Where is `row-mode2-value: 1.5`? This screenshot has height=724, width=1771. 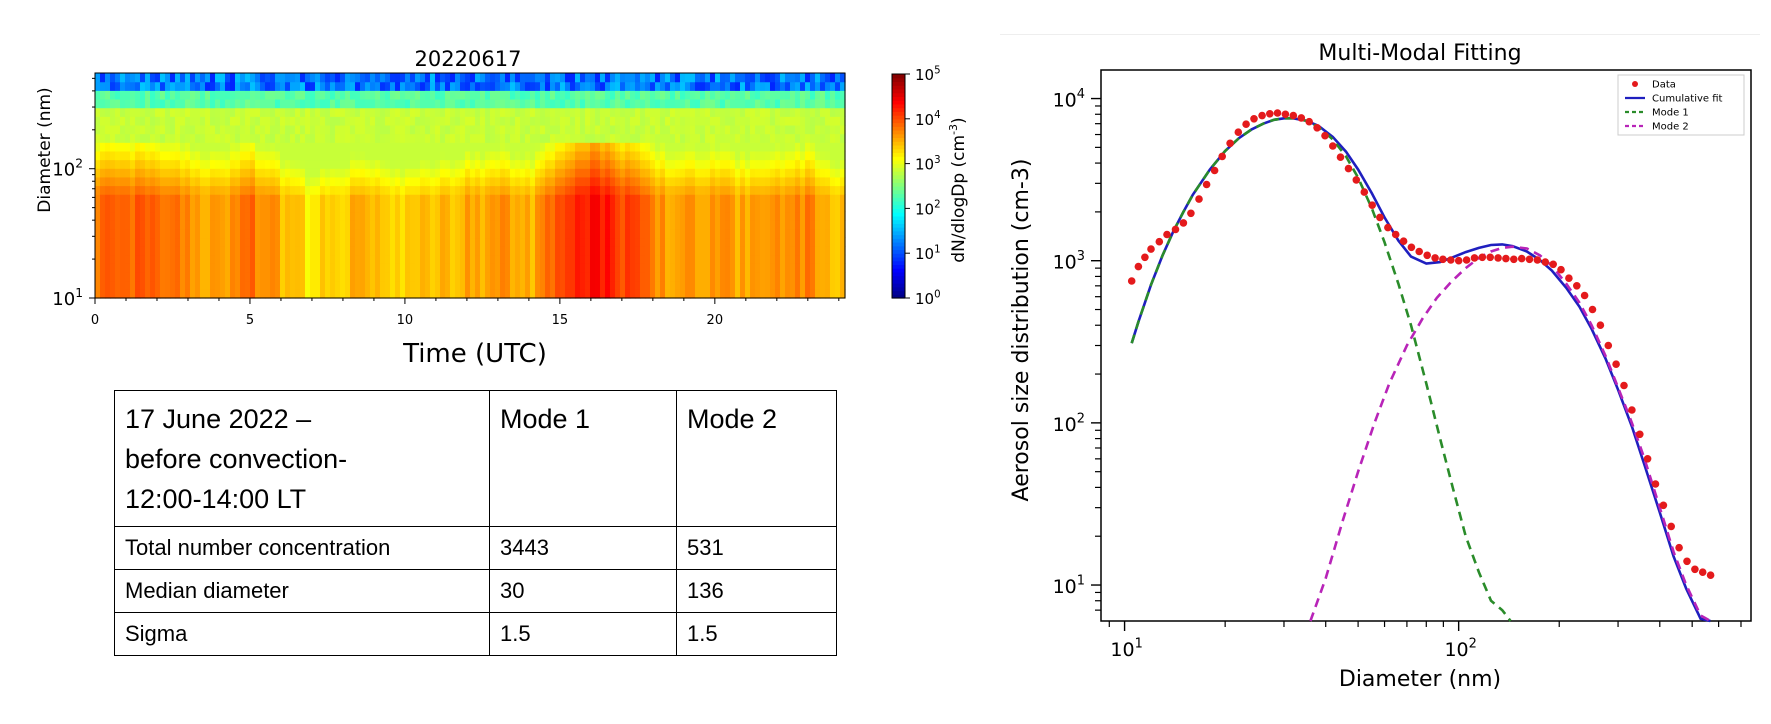 row-mode2-value: 1.5 is located at coordinates (756, 634).